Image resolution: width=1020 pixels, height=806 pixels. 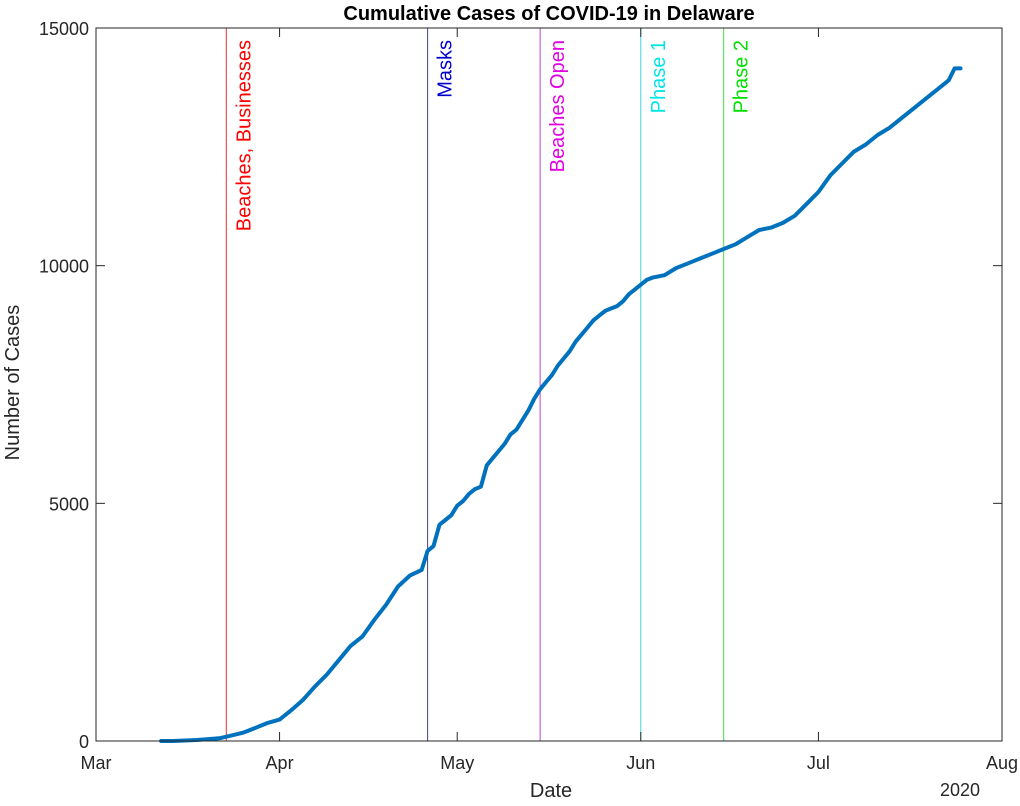 I want to click on y-tick-label-1: 5000, so click(x=69, y=504).